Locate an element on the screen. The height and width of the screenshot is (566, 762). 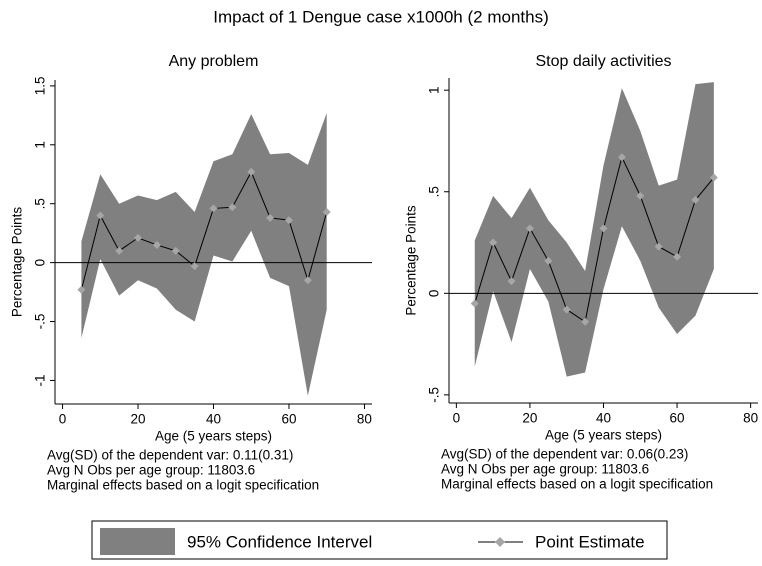
note: Avg(SD) of the dependent var: 0.06(0.23) is located at coordinates (564, 454).